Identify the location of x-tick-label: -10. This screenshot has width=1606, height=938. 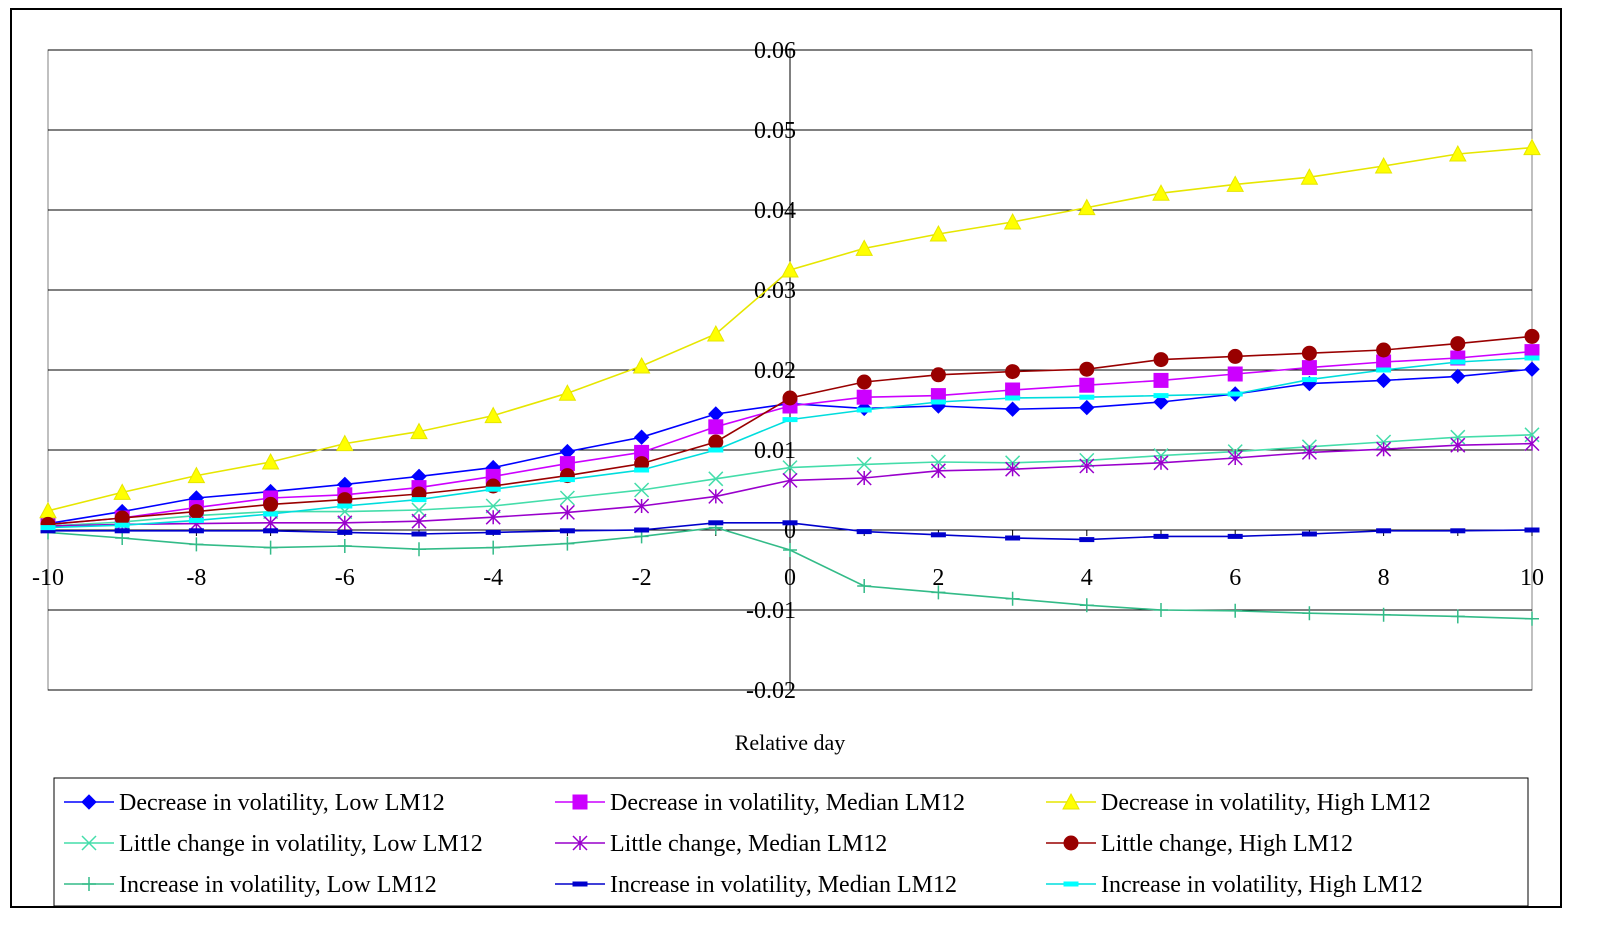
(48, 578).